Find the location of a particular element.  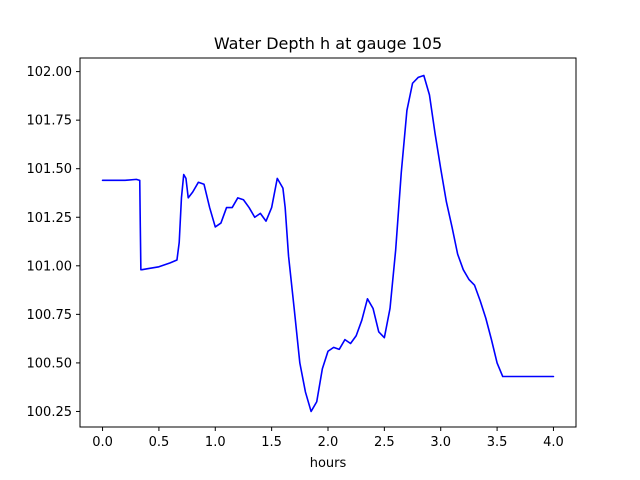

y-tick-label: 101.25 is located at coordinates (50, 218).